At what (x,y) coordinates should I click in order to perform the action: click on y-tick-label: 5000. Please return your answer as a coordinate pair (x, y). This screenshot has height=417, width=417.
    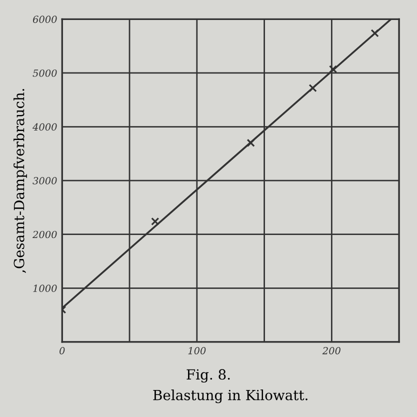
    Looking at the image, I should click on (44, 73).